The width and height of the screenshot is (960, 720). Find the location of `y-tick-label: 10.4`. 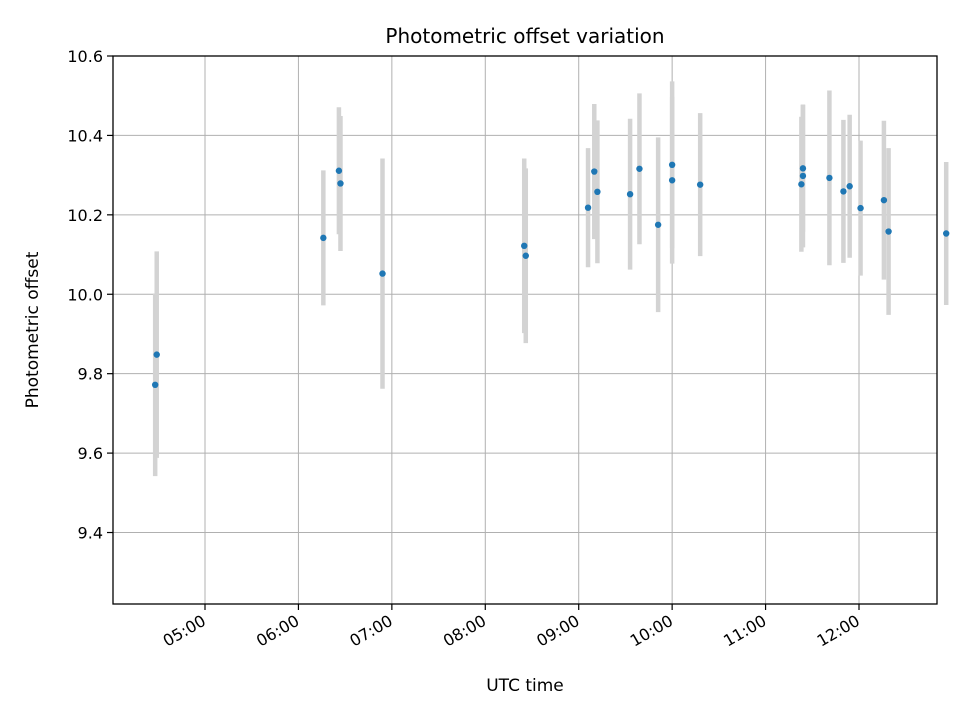

y-tick-label: 10.4 is located at coordinates (85, 135).